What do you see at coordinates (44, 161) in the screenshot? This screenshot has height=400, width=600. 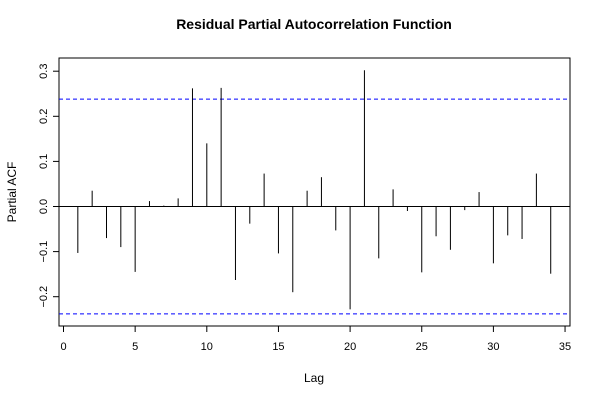 I see `y-tick-label: 0.1` at bounding box center [44, 161].